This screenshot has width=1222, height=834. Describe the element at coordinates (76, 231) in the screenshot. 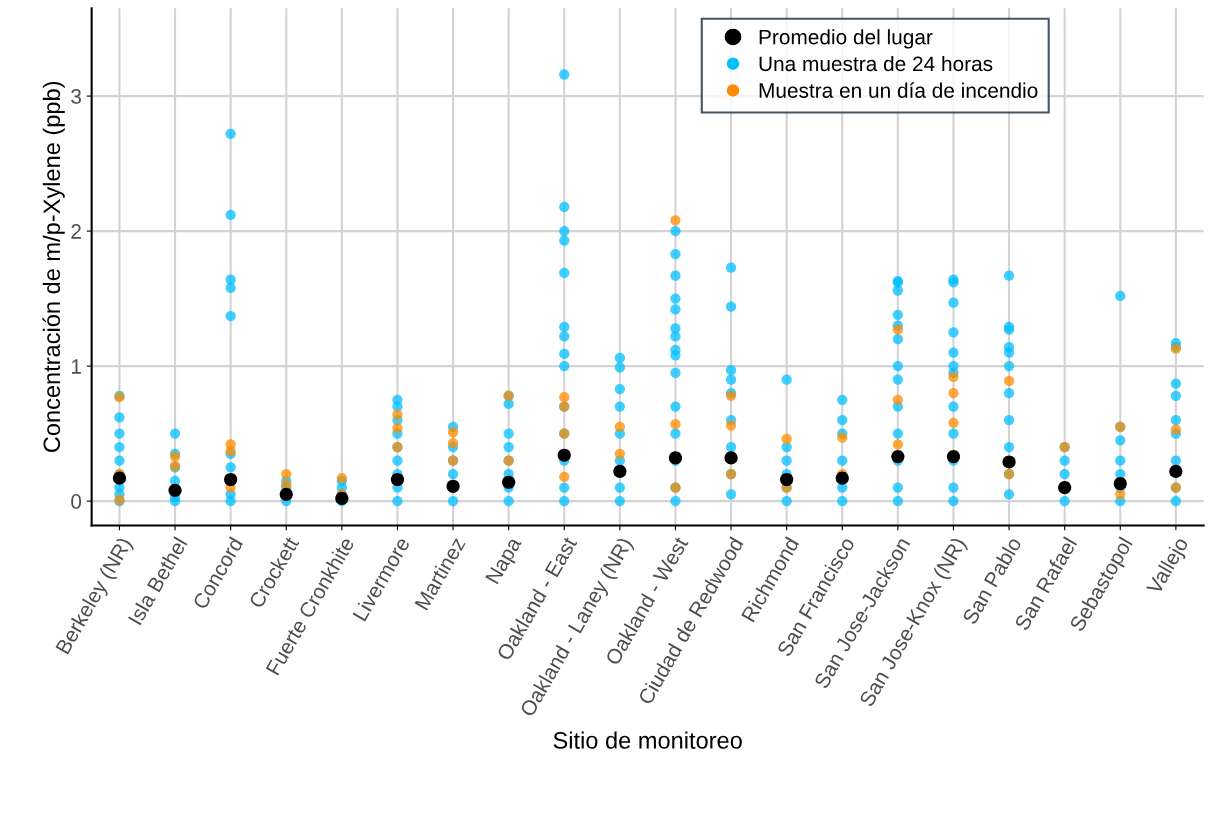

I see `y-tick-label: 2` at that location.